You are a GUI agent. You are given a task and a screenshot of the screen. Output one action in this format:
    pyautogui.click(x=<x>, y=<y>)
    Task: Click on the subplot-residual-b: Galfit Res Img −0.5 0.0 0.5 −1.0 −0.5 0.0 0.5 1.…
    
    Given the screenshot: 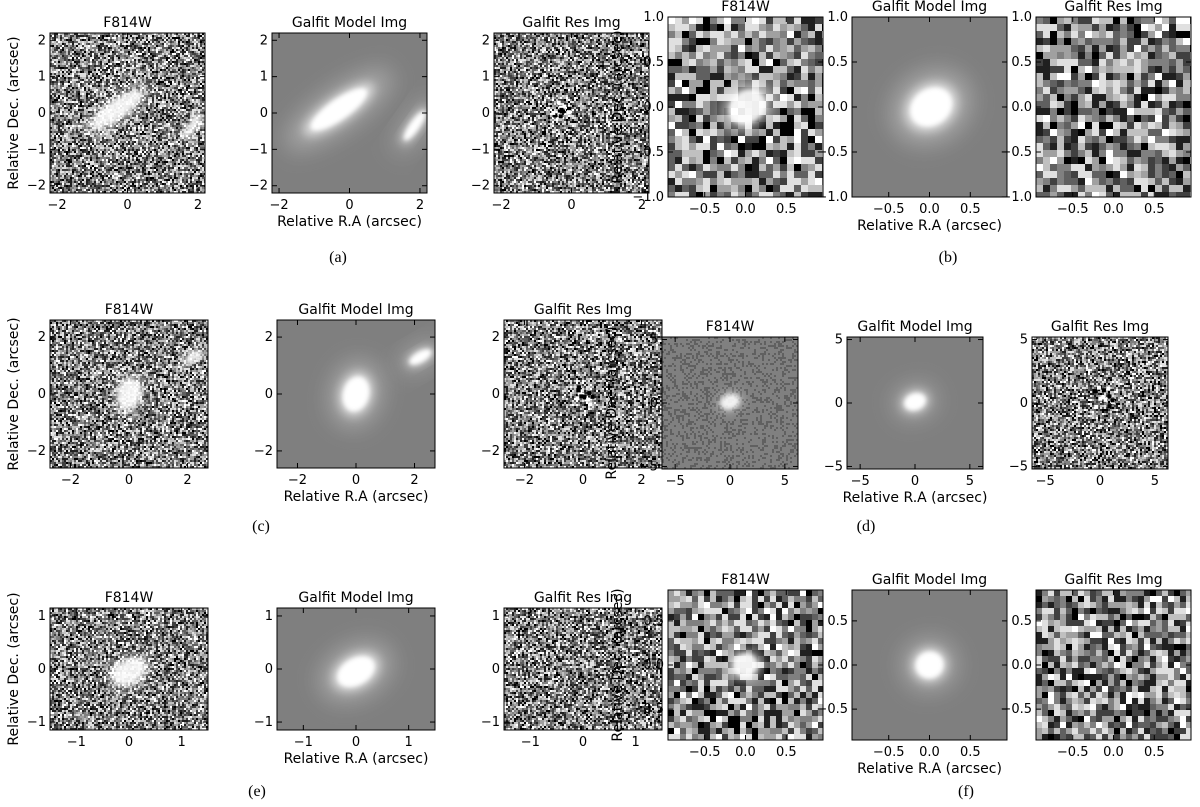 What is the action you would take?
    pyautogui.click(x=1096, y=108)
    